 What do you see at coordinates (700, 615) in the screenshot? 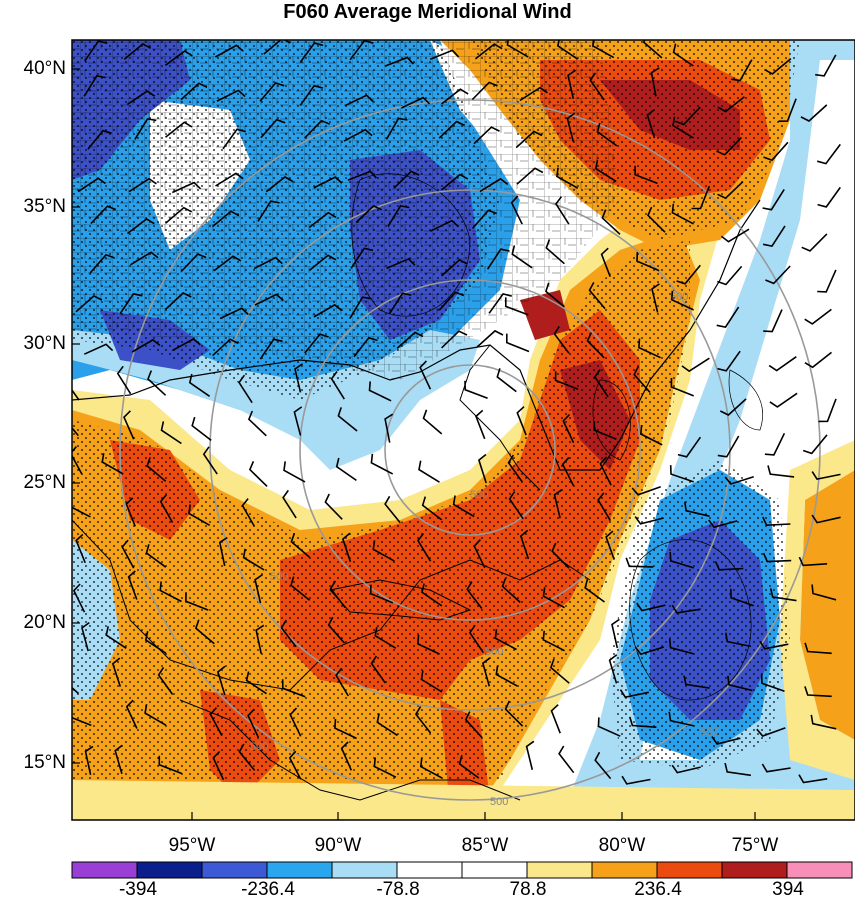
I see `stipple-atlantic` at bounding box center [700, 615].